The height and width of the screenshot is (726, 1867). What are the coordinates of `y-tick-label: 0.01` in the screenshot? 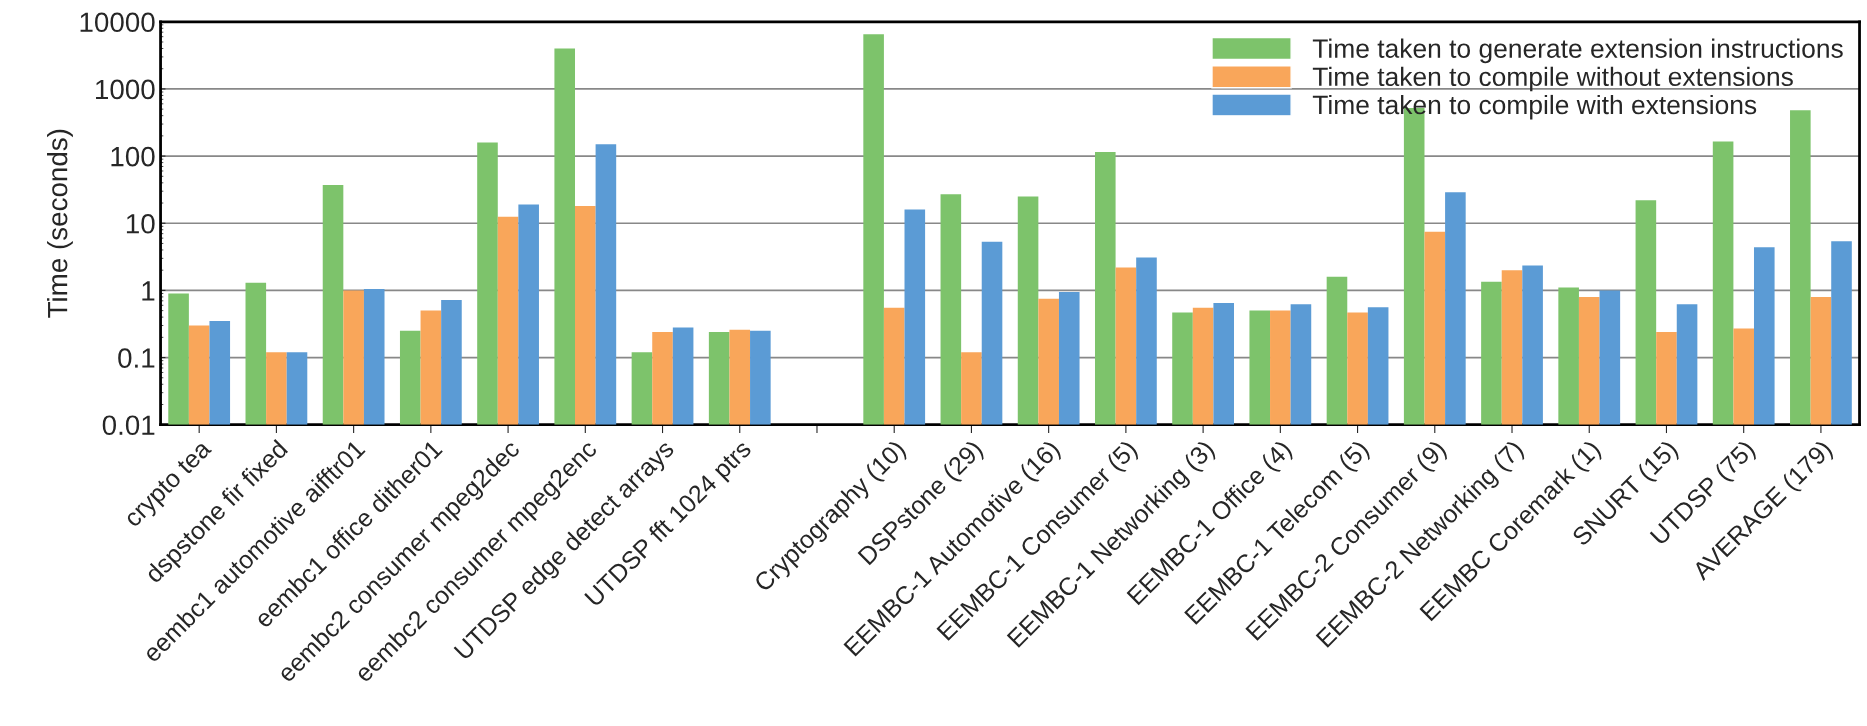 It's located at (128, 425).